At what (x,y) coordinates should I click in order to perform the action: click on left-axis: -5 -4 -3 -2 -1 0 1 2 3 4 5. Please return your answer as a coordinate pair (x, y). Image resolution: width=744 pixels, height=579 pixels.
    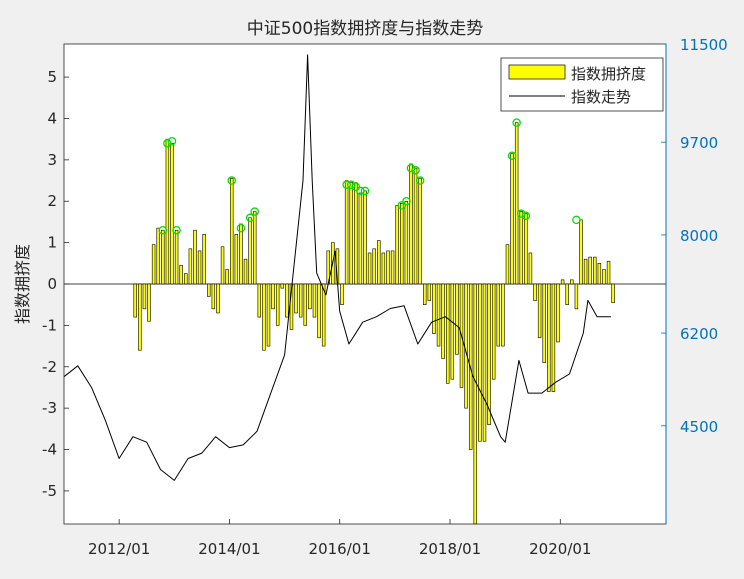
    Looking at the image, I should click on (55, 284).